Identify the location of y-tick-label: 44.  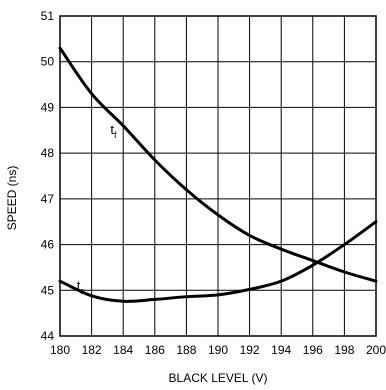
(48, 336).